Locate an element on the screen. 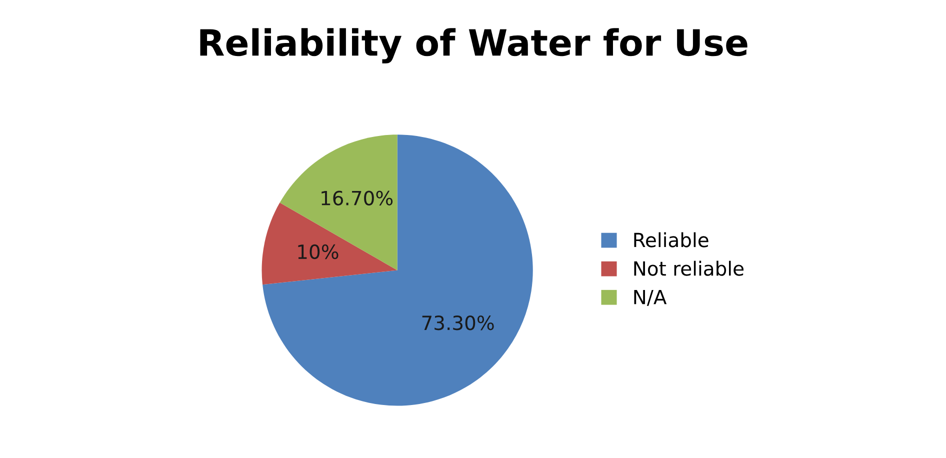  data-label: 10% is located at coordinates (318, 252).